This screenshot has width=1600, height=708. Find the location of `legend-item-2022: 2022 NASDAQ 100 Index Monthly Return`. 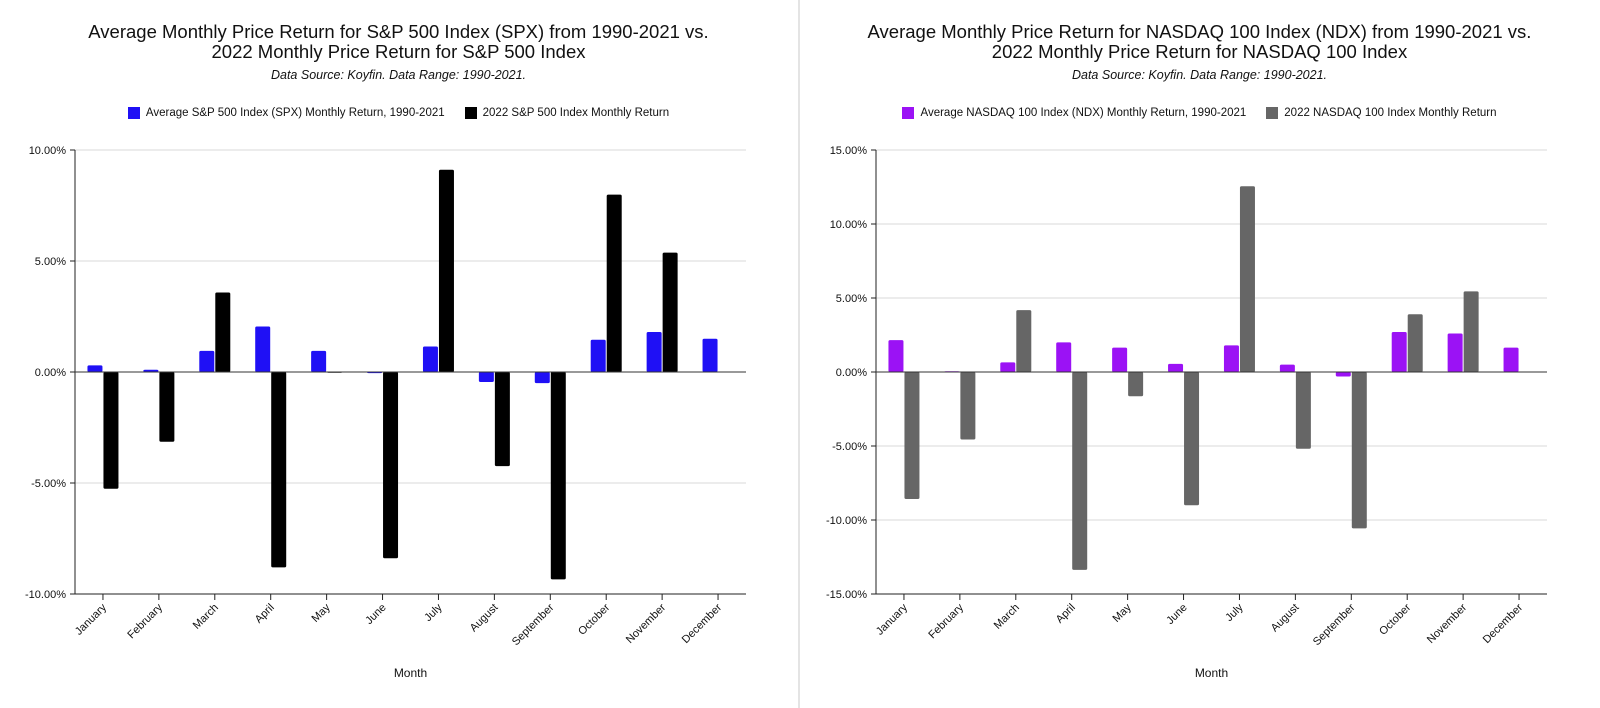

legend-item-2022: 2022 NASDAQ 100 Index Monthly Return is located at coordinates (1381, 113).